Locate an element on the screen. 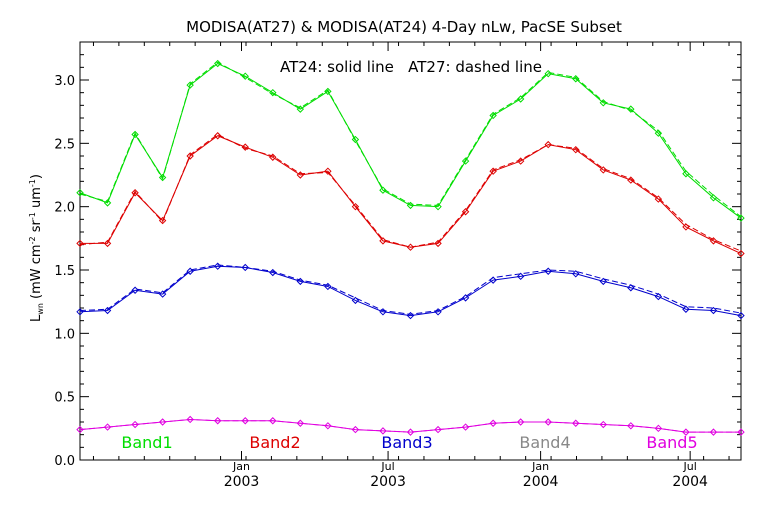  y-tick-label: 1.5 is located at coordinates (64, 271).